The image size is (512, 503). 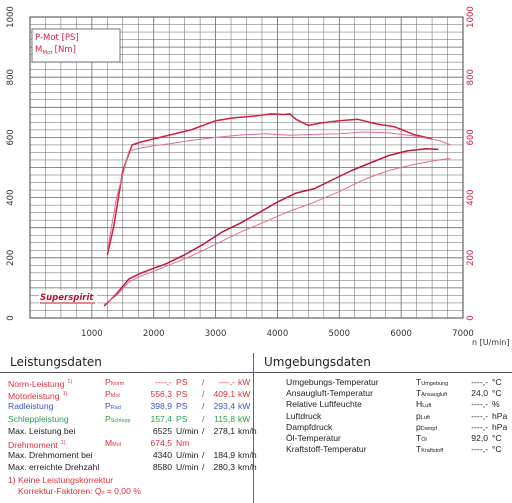 What do you see at coordinates (11, 197) in the screenshot?
I see `y-left-tick-label: 400` at bounding box center [11, 197].